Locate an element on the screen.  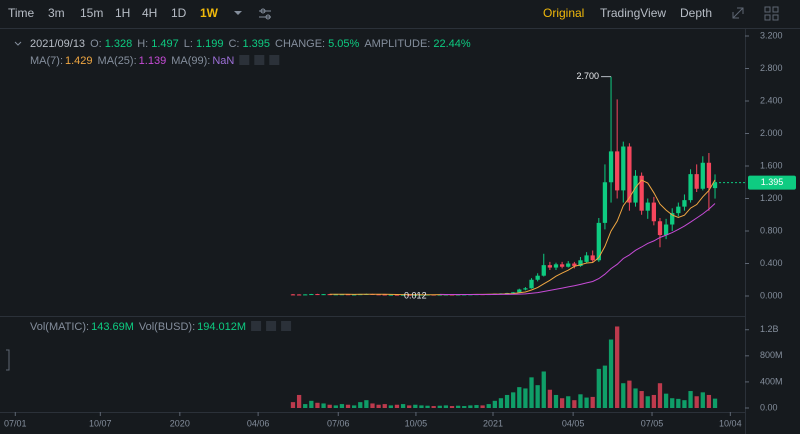
view-tab: Depth is located at coordinates (696, 13).